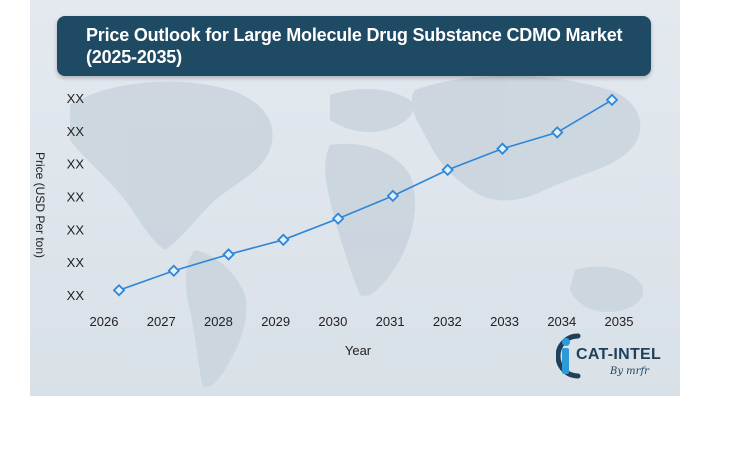 This screenshot has width=748, height=468. Describe the element at coordinates (332, 321) in the screenshot. I see `x-tick-label: 2030` at that location.